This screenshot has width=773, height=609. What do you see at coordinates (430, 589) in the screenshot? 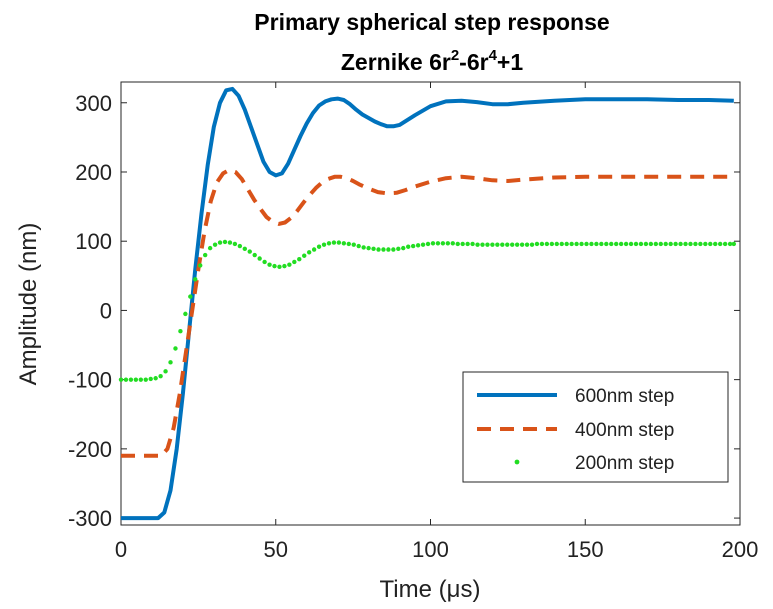
I see `x-axis-label: Time (μs)` at bounding box center [430, 589].